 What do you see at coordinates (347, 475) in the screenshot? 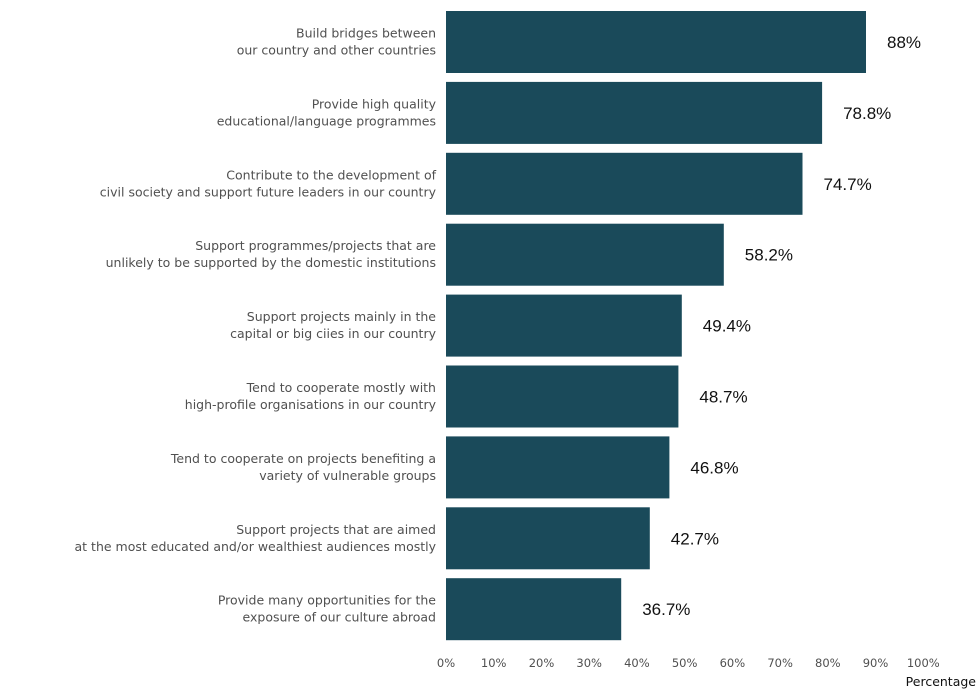
I see `category-label-line: variety of vulnerable groups` at bounding box center [347, 475].